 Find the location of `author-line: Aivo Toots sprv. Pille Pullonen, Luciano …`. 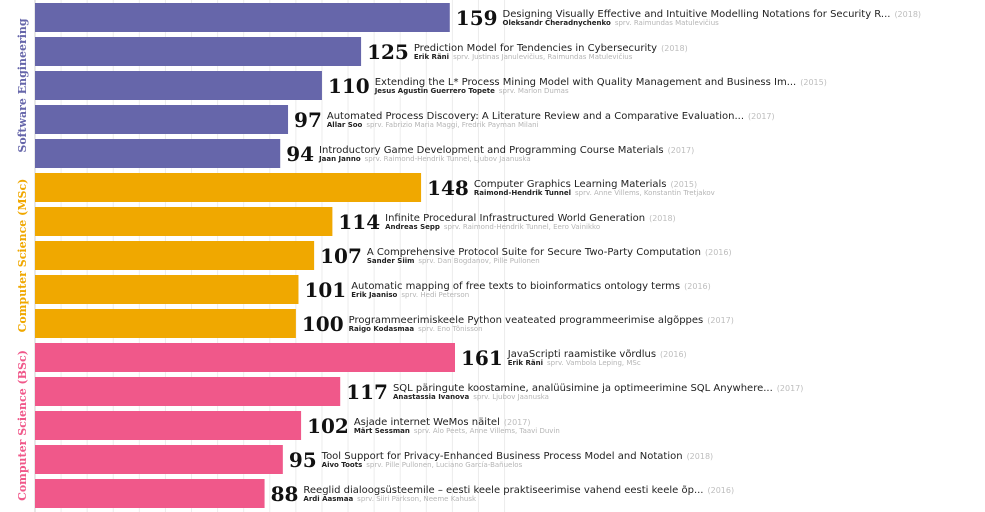

author-line: Aivo Toots sprv. Pille Pullonen, Luciano … is located at coordinates (422, 465).